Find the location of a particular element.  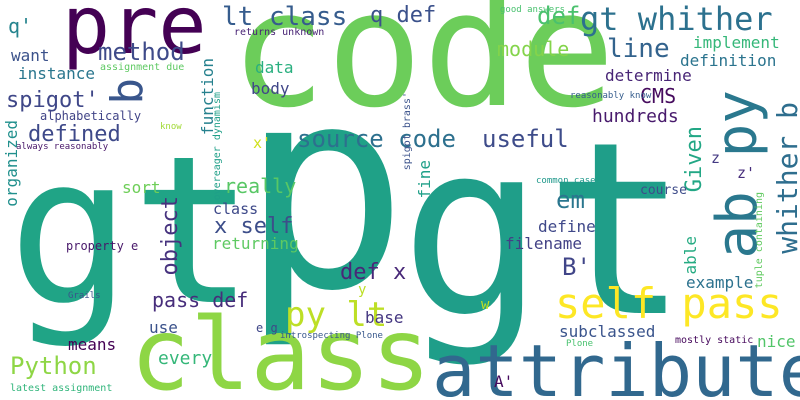

word-example: example is located at coordinates (720, 282).